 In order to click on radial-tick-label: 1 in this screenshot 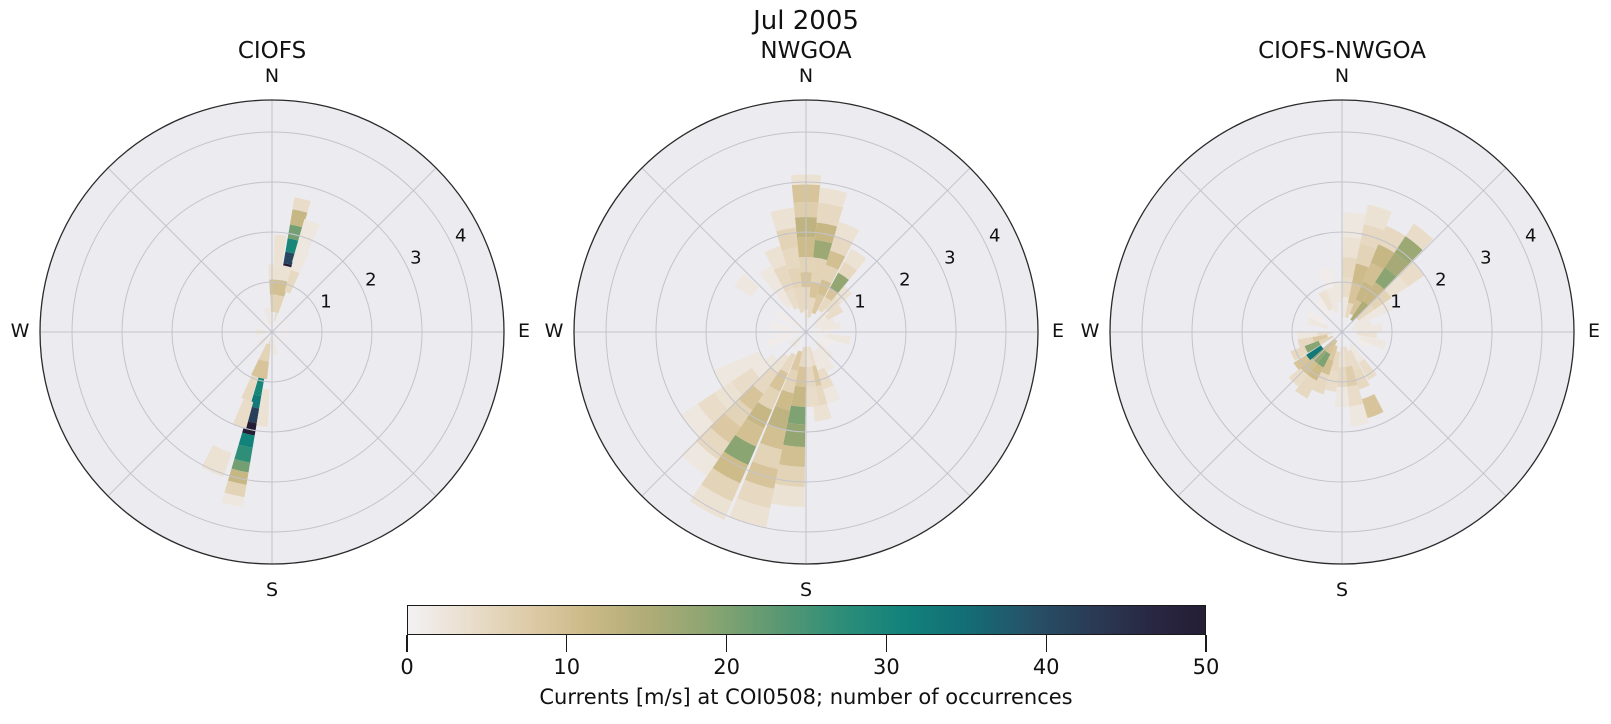, I will do `click(860, 302)`.